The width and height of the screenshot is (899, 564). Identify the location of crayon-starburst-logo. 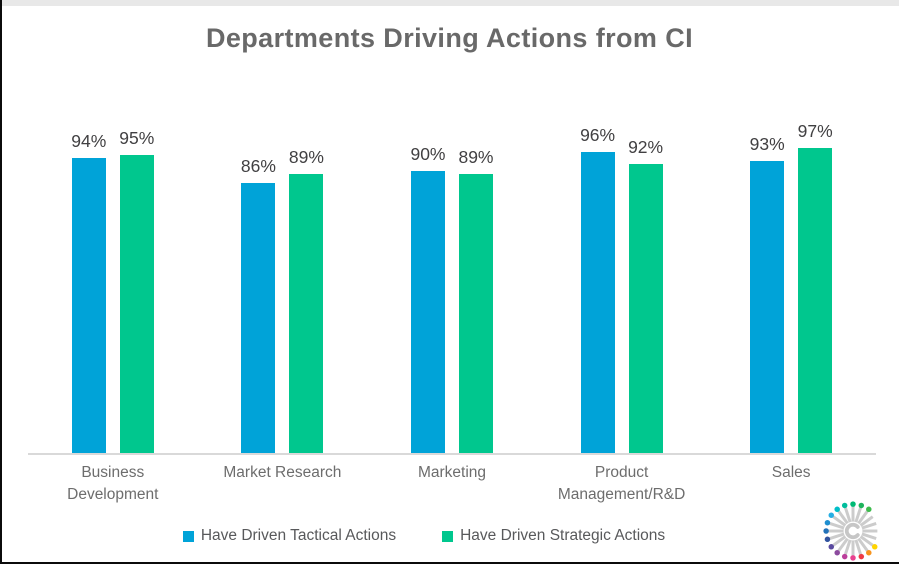
(850, 531).